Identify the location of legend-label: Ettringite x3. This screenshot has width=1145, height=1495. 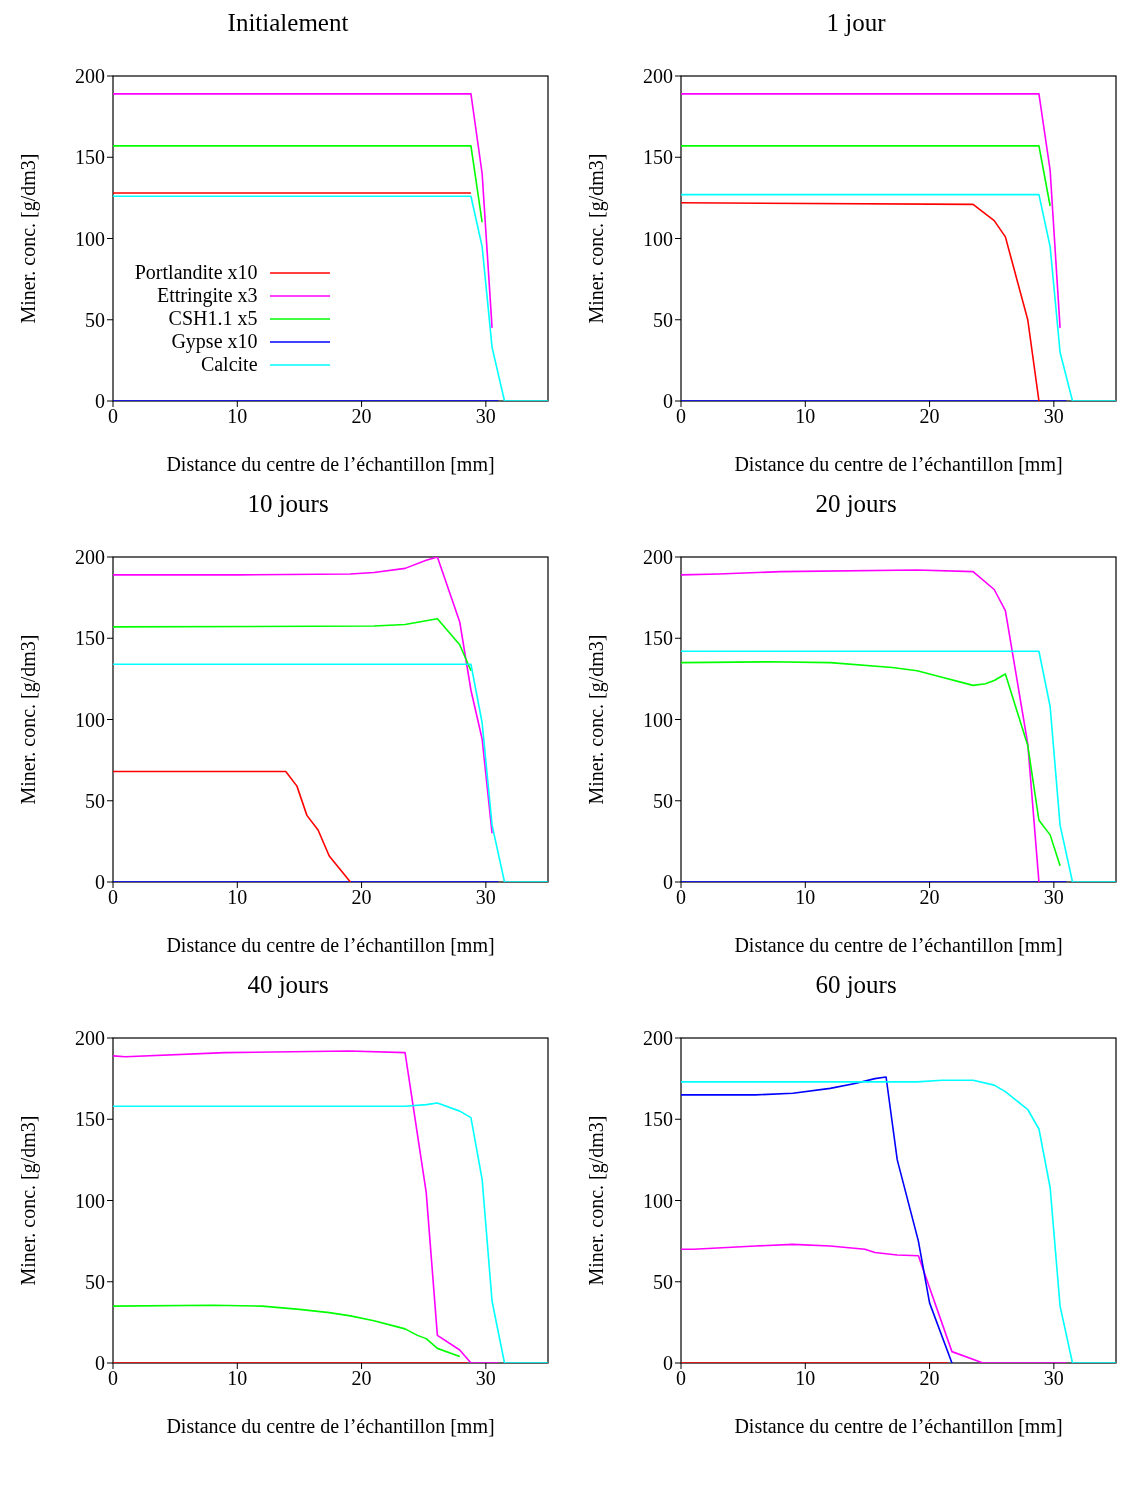
(207, 296).